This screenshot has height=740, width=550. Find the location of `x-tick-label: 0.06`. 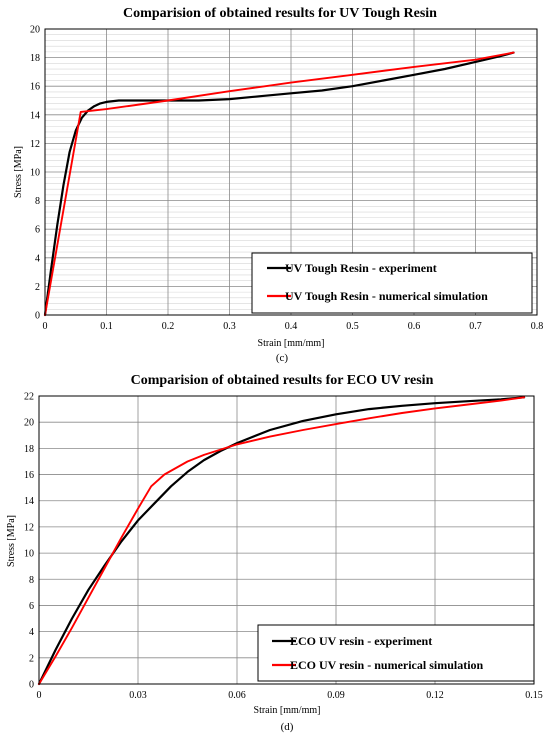

x-tick-label: 0.06 is located at coordinates (237, 695).